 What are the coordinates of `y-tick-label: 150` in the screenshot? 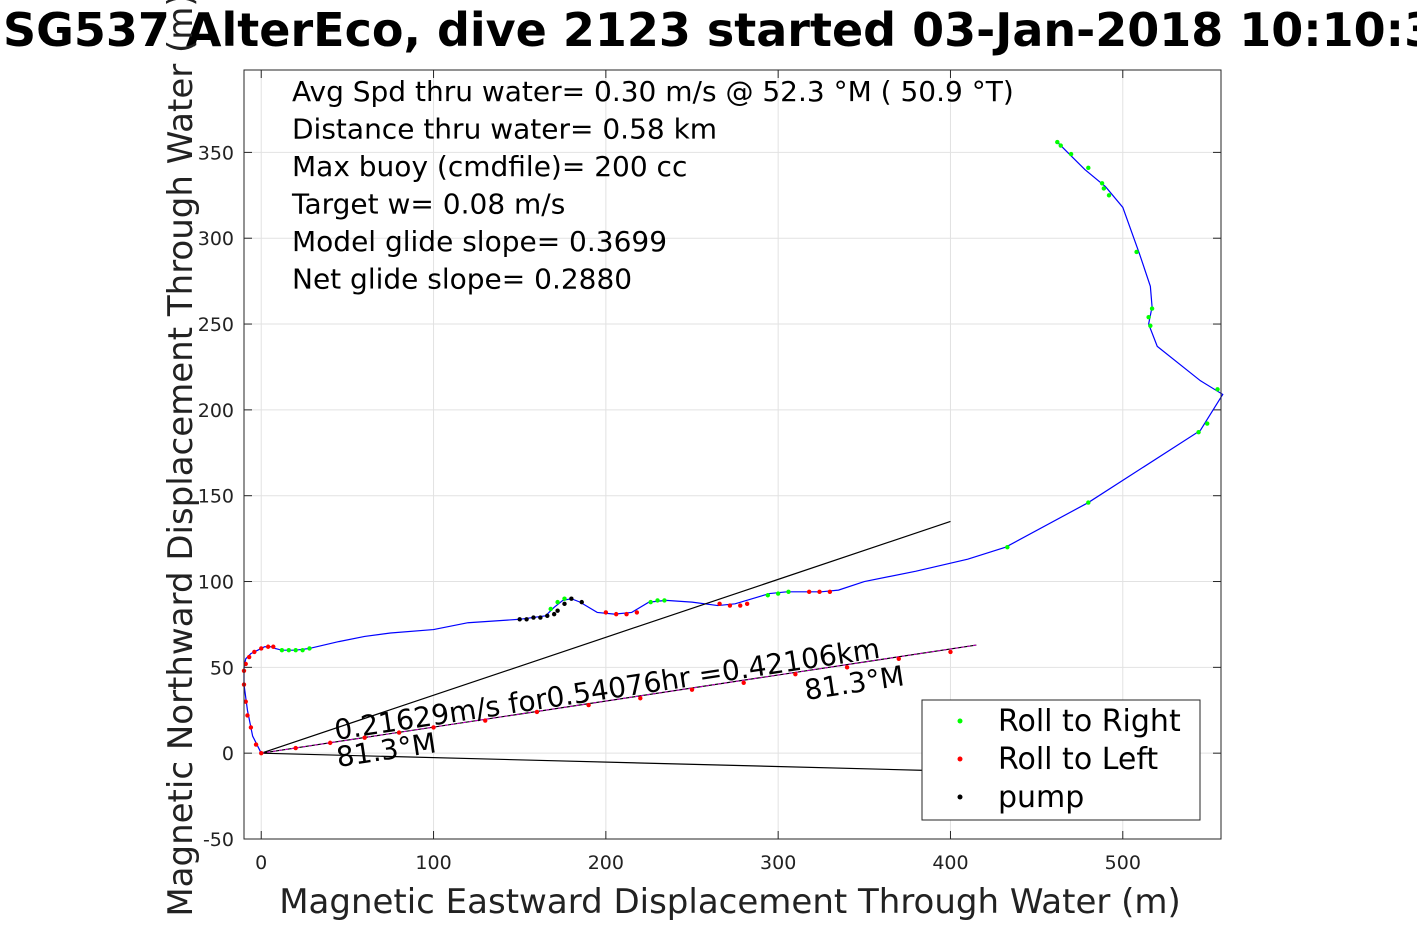 It's located at (216, 497).